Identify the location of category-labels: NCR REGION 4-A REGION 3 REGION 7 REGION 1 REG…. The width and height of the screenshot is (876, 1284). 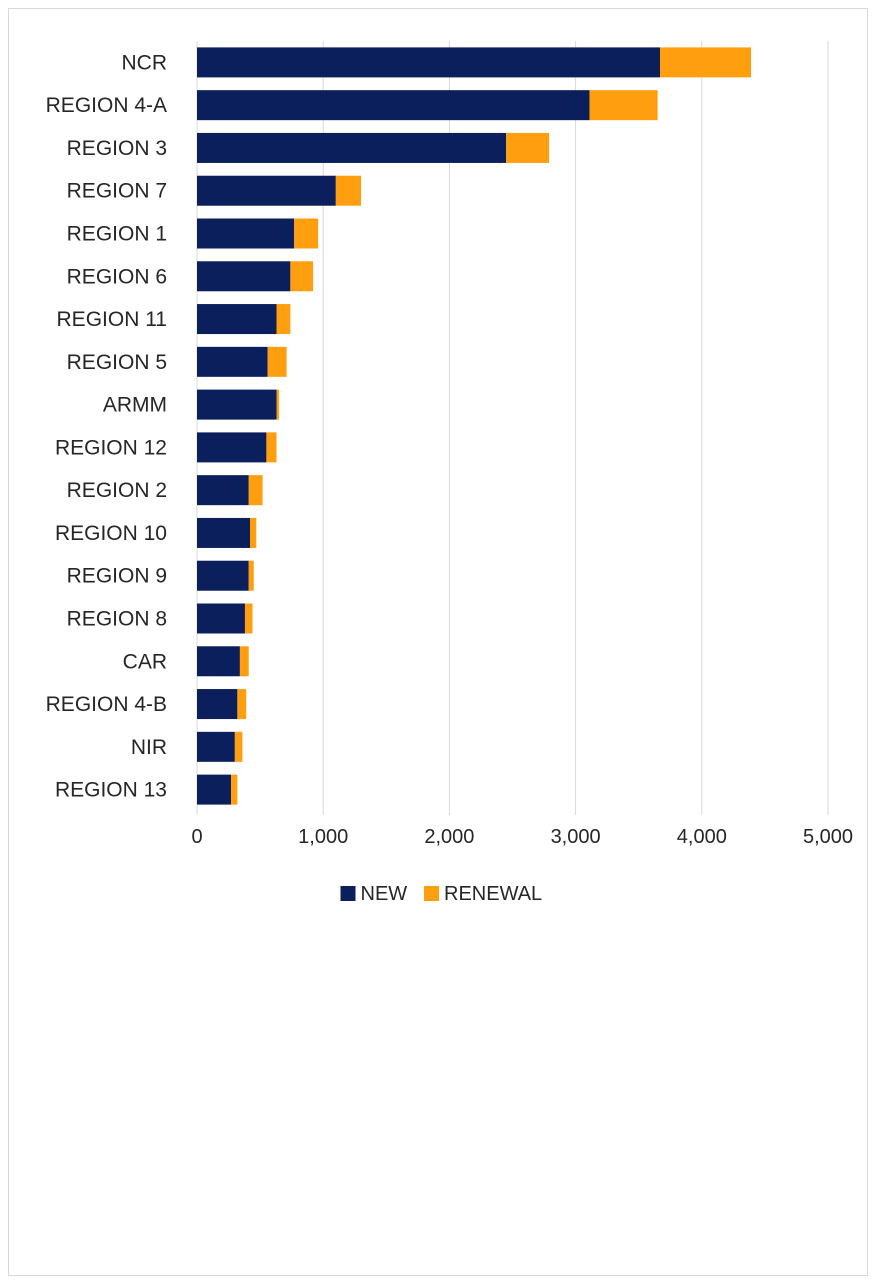
(106, 426).